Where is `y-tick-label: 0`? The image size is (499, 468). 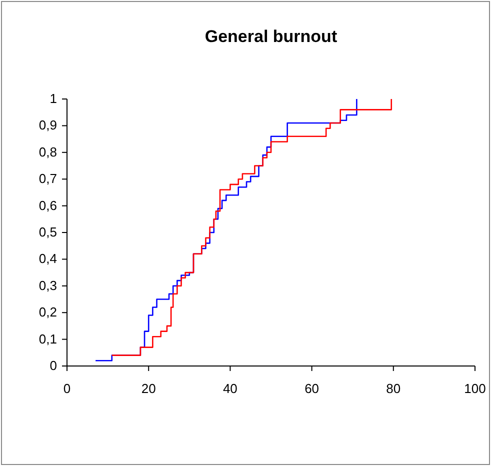
y-tick-label: 0 is located at coordinates (53, 365).